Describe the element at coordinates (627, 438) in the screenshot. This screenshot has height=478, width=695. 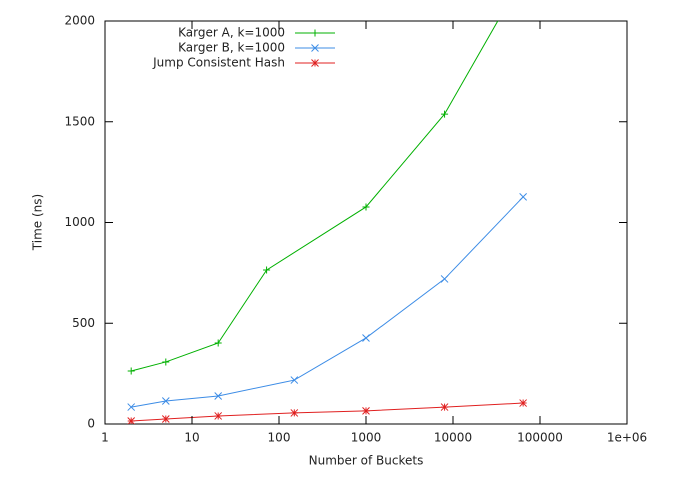
I see `x-tick-label: 1e+06` at that location.